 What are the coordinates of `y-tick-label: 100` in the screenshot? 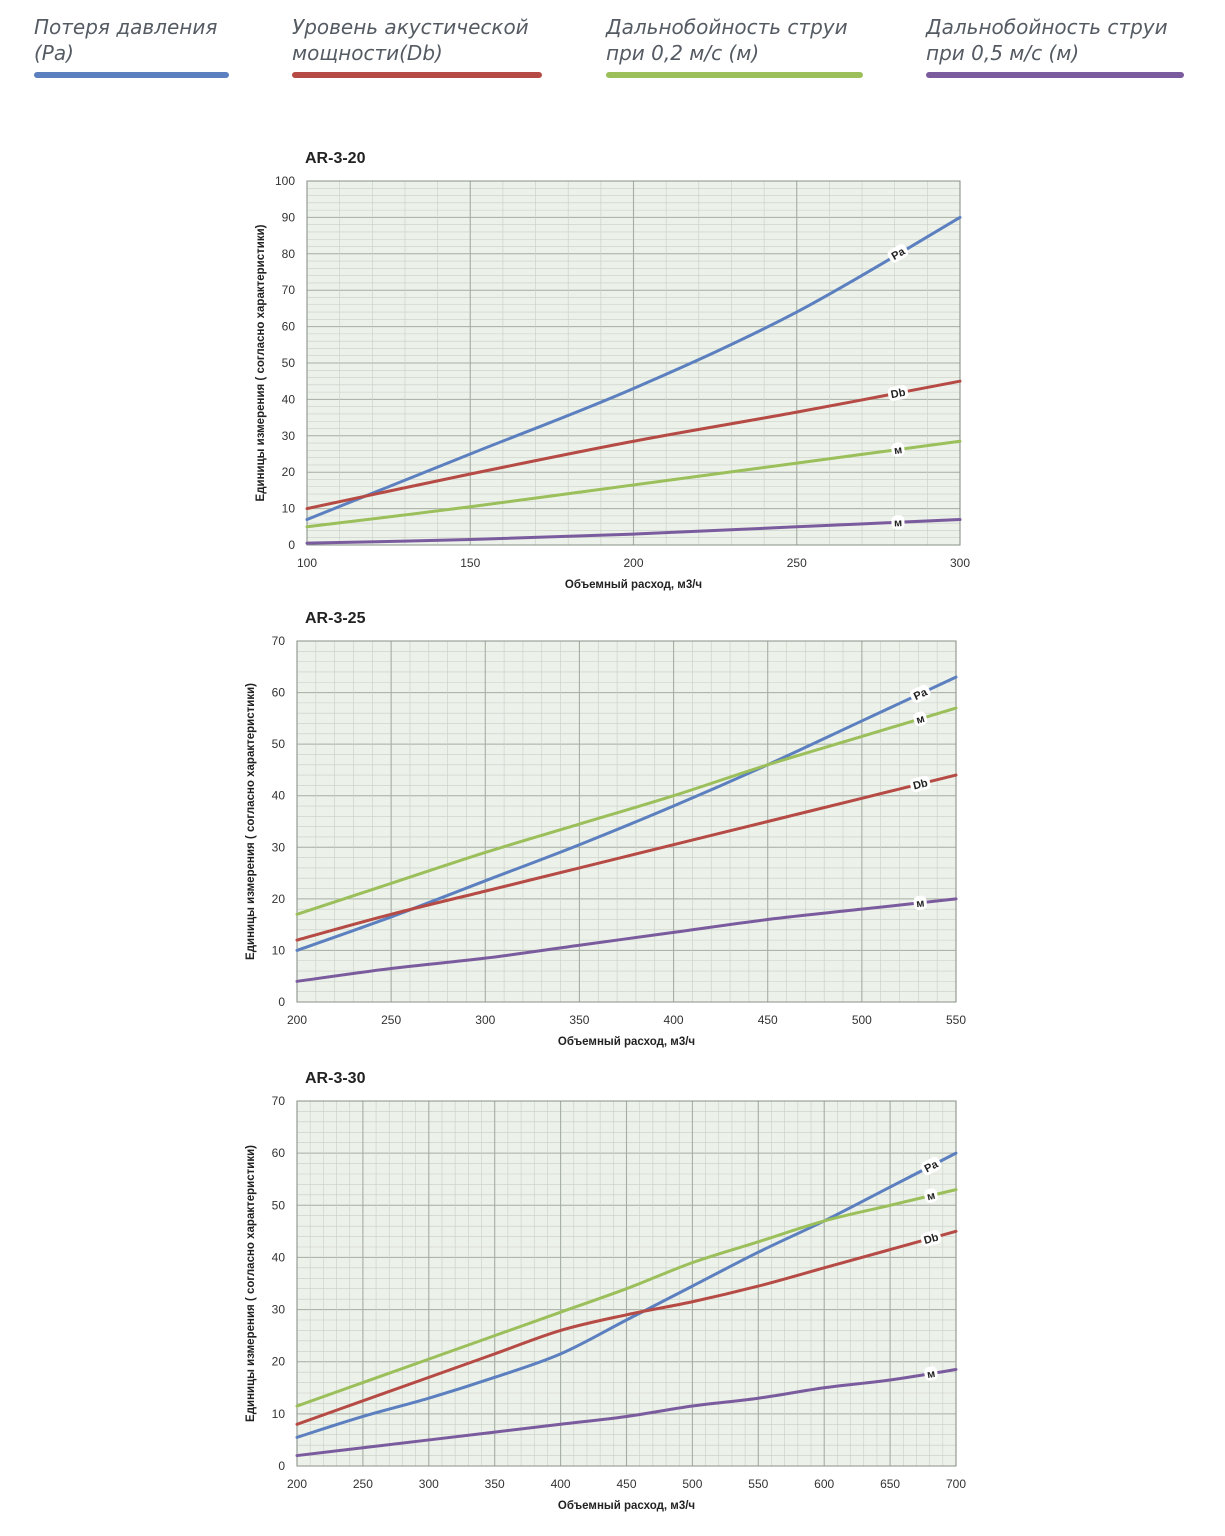 It's located at (285, 181).